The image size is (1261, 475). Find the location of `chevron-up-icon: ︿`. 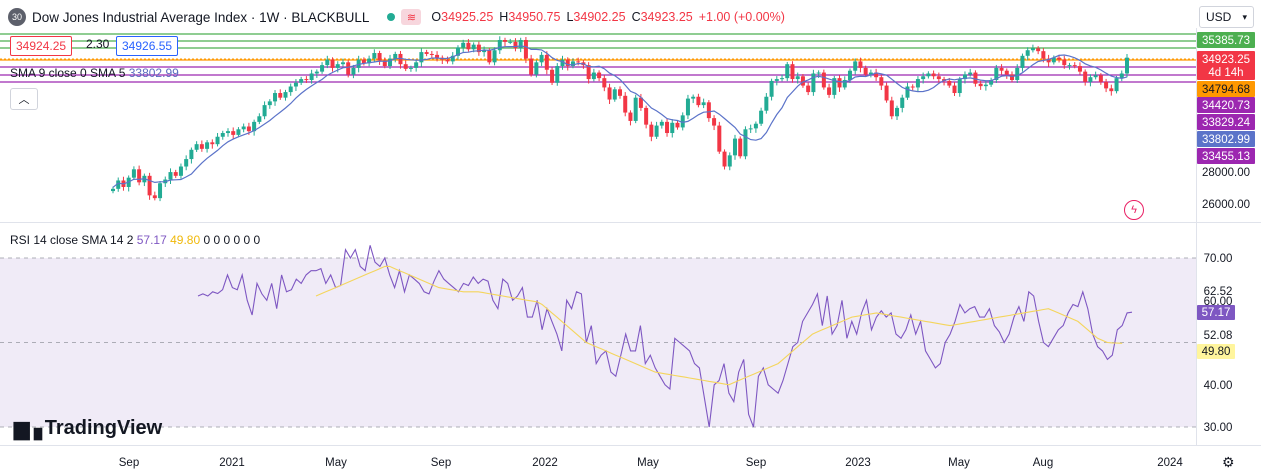

chevron-up-icon: ︿ is located at coordinates (24, 100).